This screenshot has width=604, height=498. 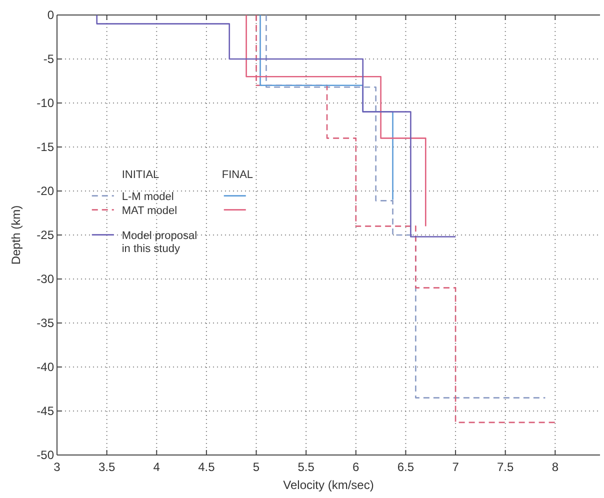 I want to click on x-tick-label: 7, so click(x=456, y=467).